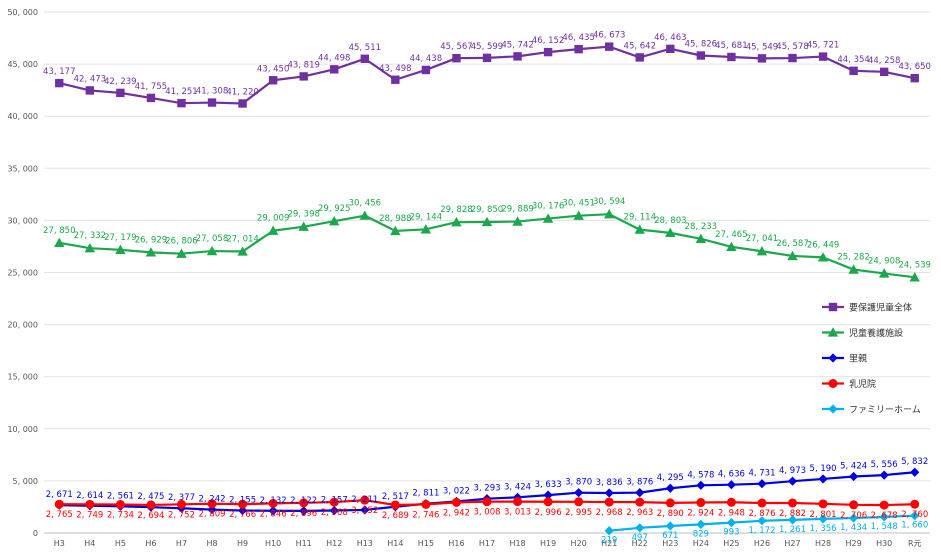 The height and width of the screenshot is (556, 941). I want to click on x-tick-label: H22, so click(640, 543).